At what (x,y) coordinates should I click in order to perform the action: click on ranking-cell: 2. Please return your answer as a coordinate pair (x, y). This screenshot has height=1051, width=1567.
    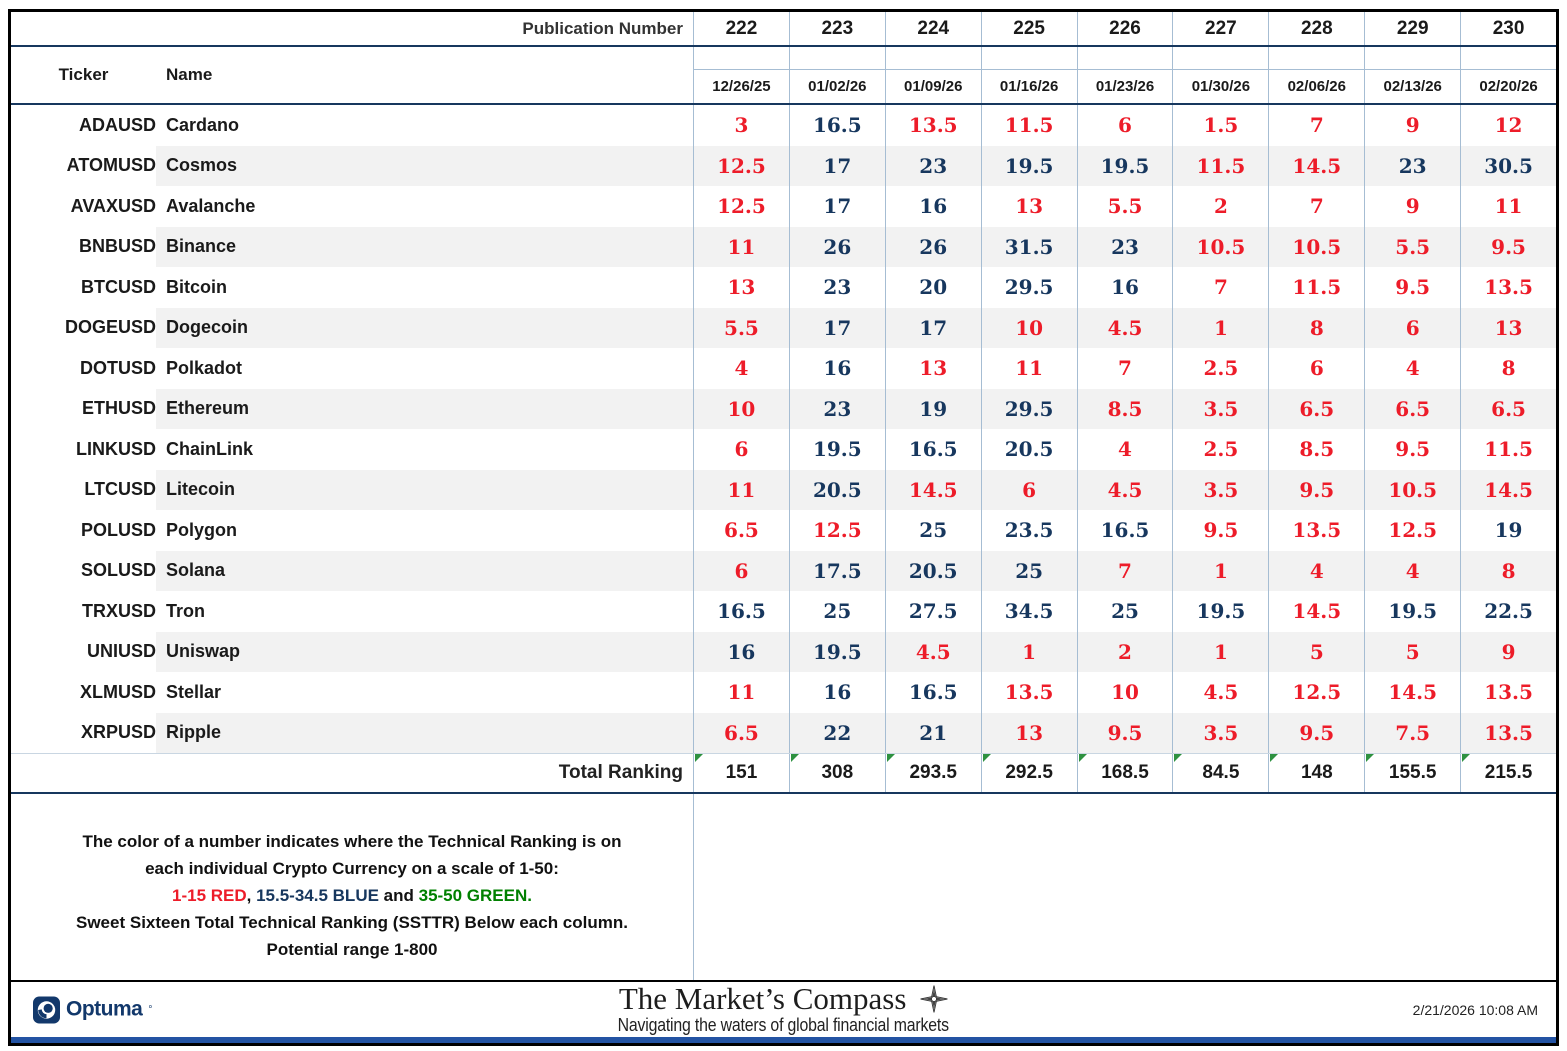
    Looking at the image, I should click on (1124, 651).